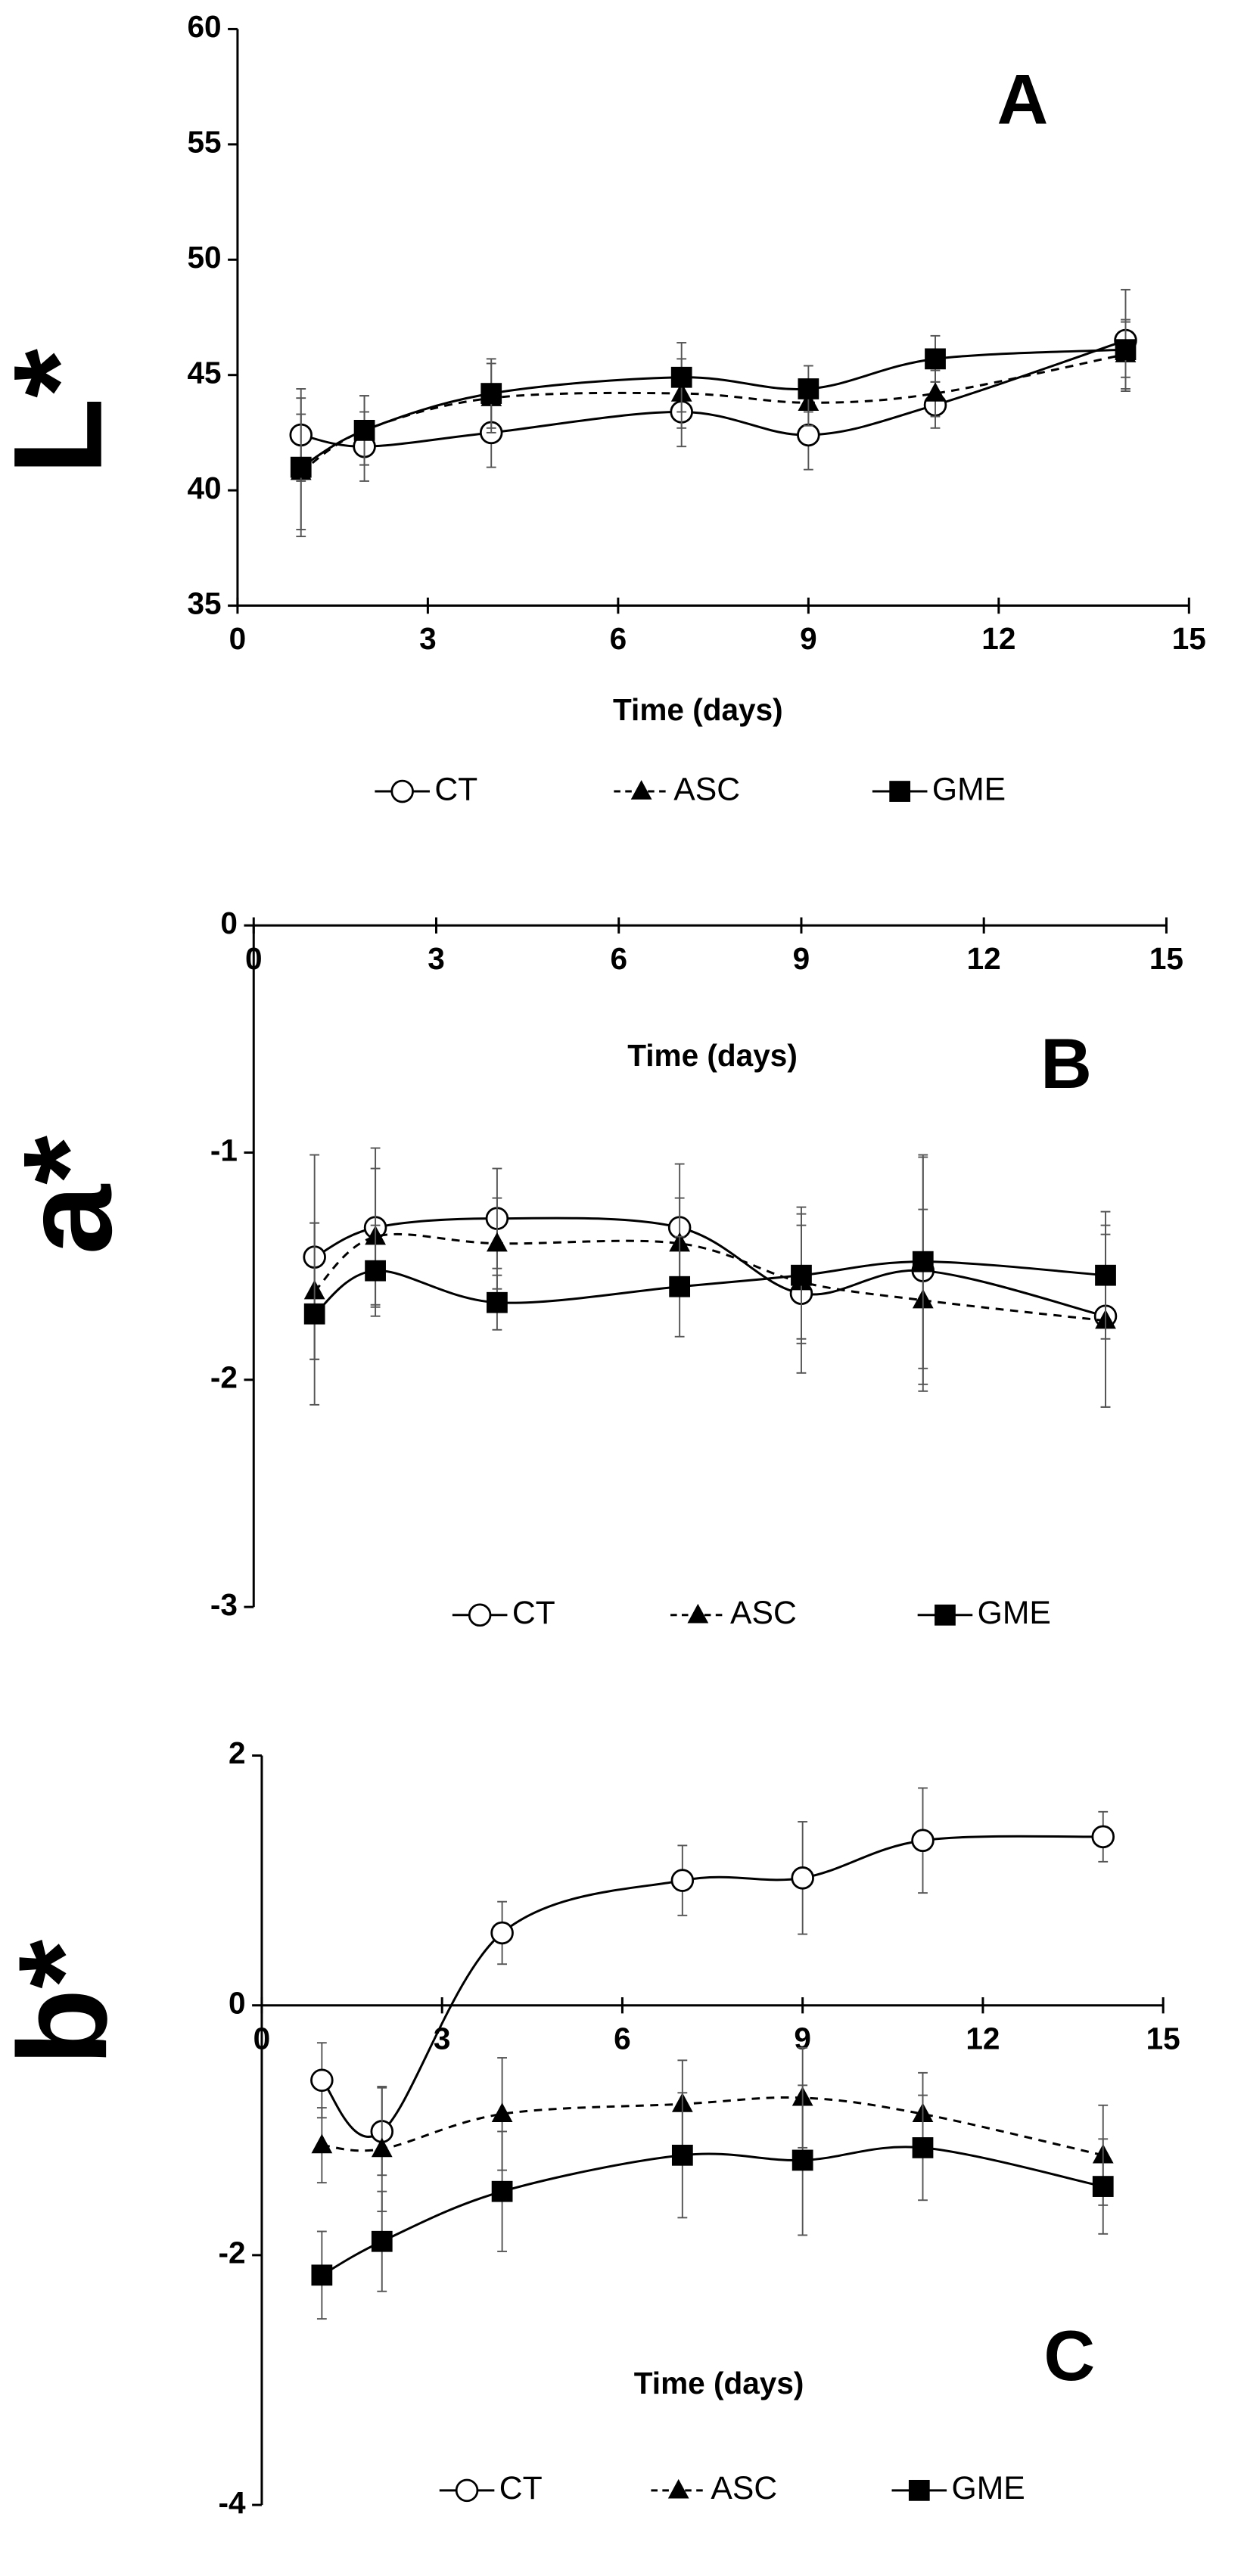 Image resolution: width=1244 pixels, height=2576 pixels. I want to click on y-tick-label: 45, so click(204, 372).